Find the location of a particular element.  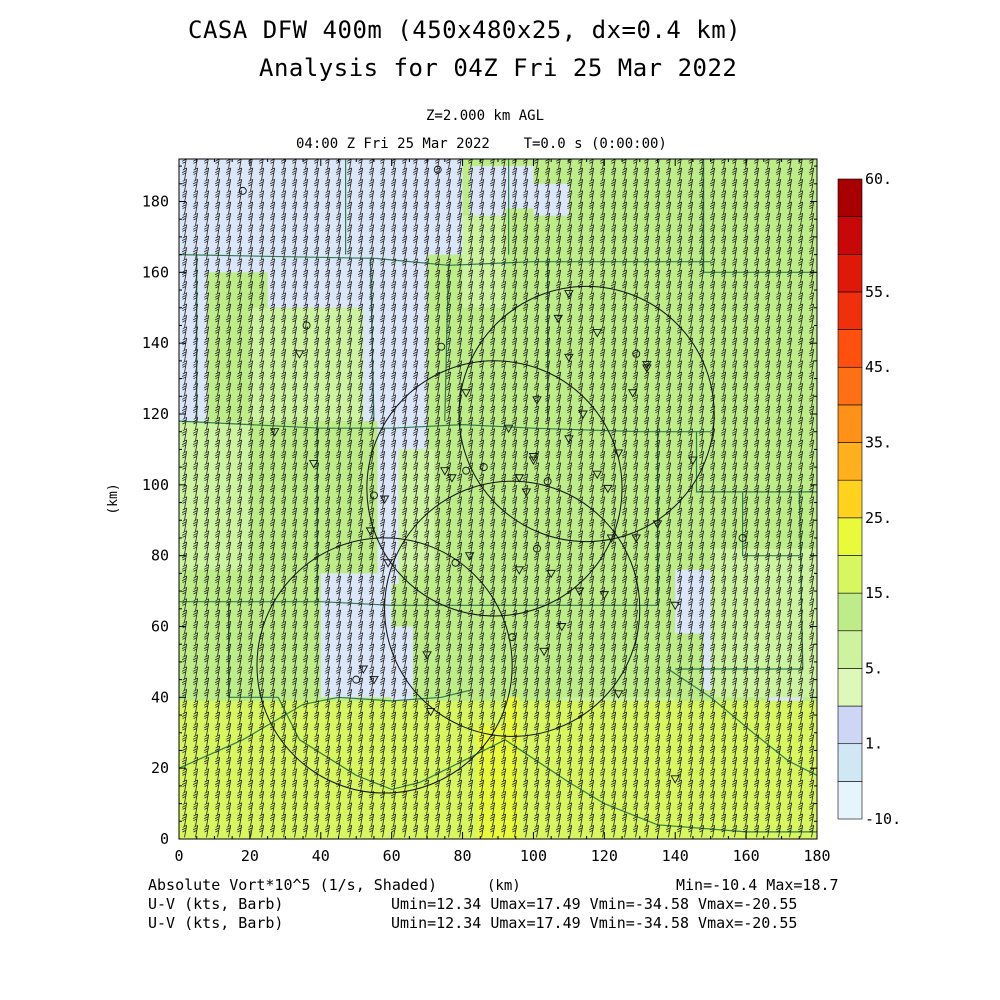

field-patch is located at coordinates (551, 199).